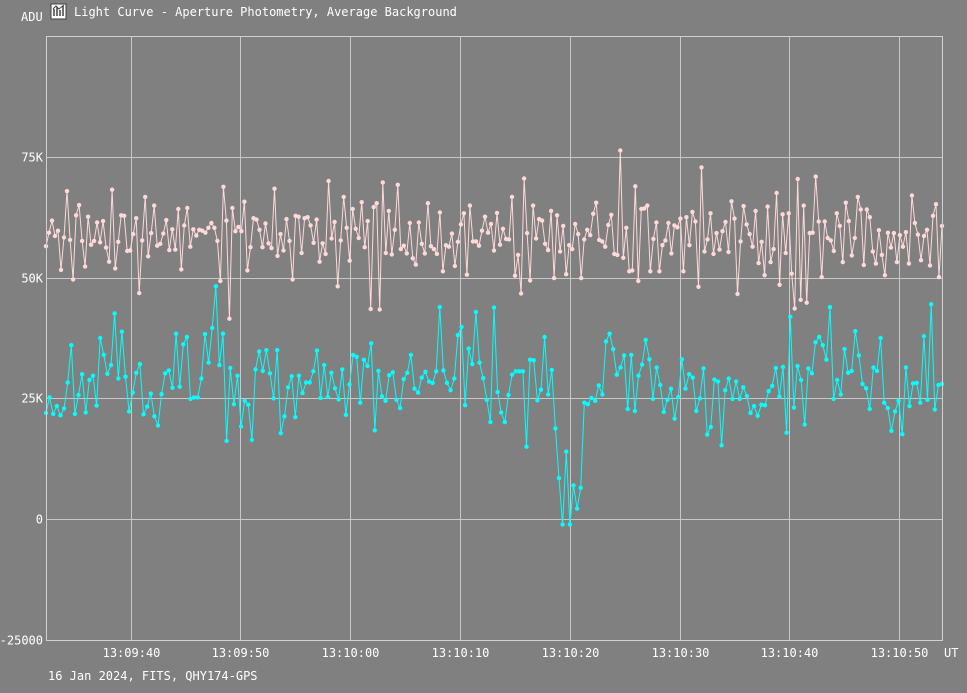  I want to click on x-tick-label: 13:10:20, so click(571, 653).